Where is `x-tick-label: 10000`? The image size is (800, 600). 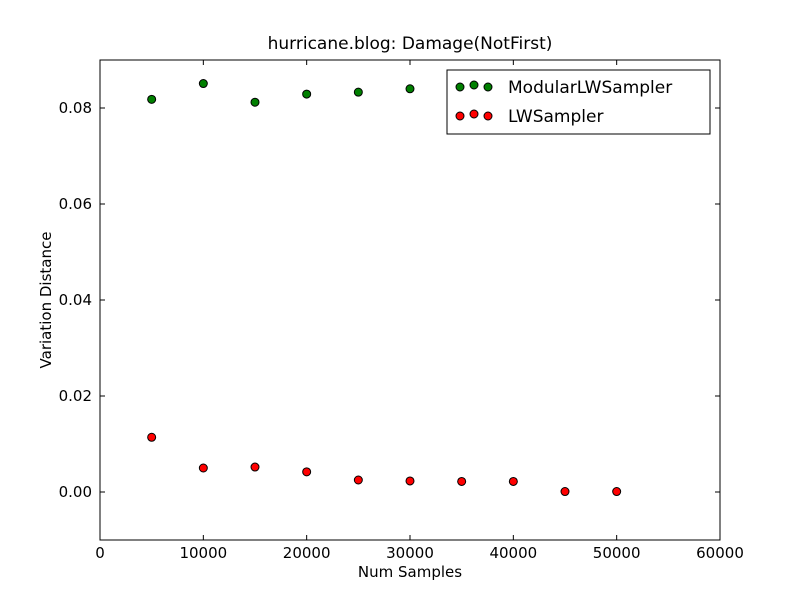 x-tick-label: 10000 is located at coordinates (203, 553).